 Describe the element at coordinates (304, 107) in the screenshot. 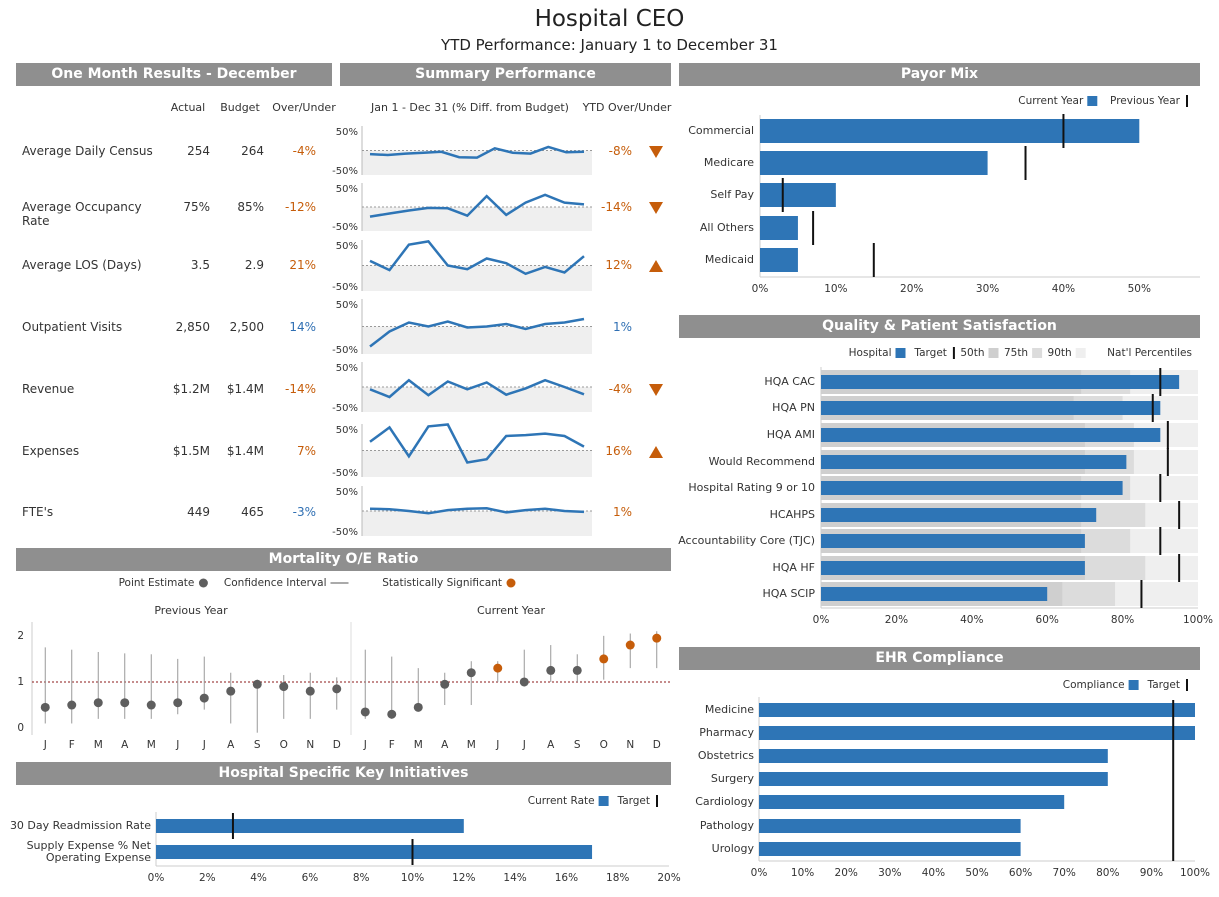

I see `col-over-under: Over/Under` at that location.